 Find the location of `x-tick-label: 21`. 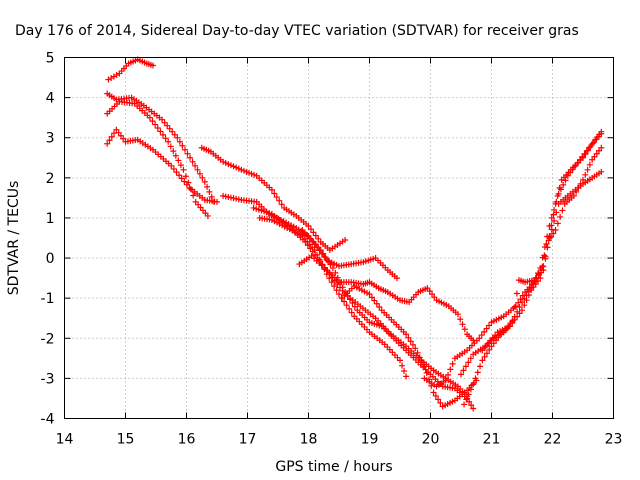

x-tick-label: 21 is located at coordinates (492, 440).